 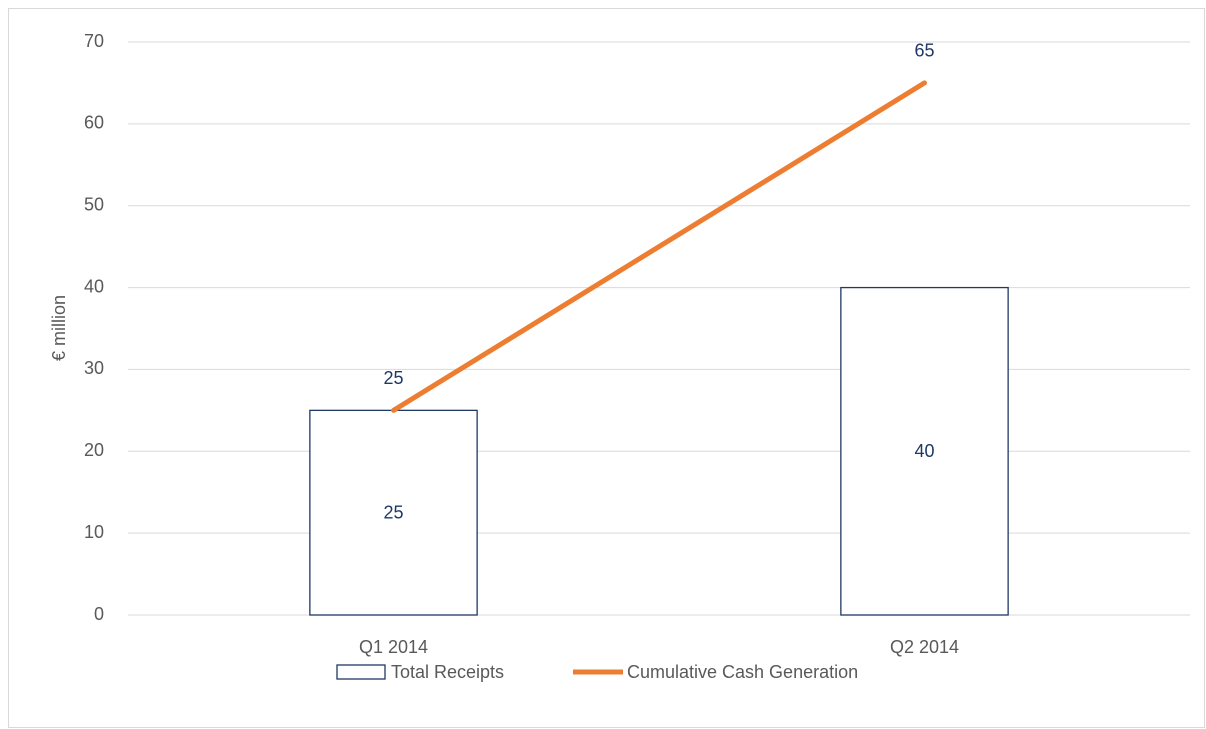 I want to click on y-tick-label: 10, so click(x=94, y=532).